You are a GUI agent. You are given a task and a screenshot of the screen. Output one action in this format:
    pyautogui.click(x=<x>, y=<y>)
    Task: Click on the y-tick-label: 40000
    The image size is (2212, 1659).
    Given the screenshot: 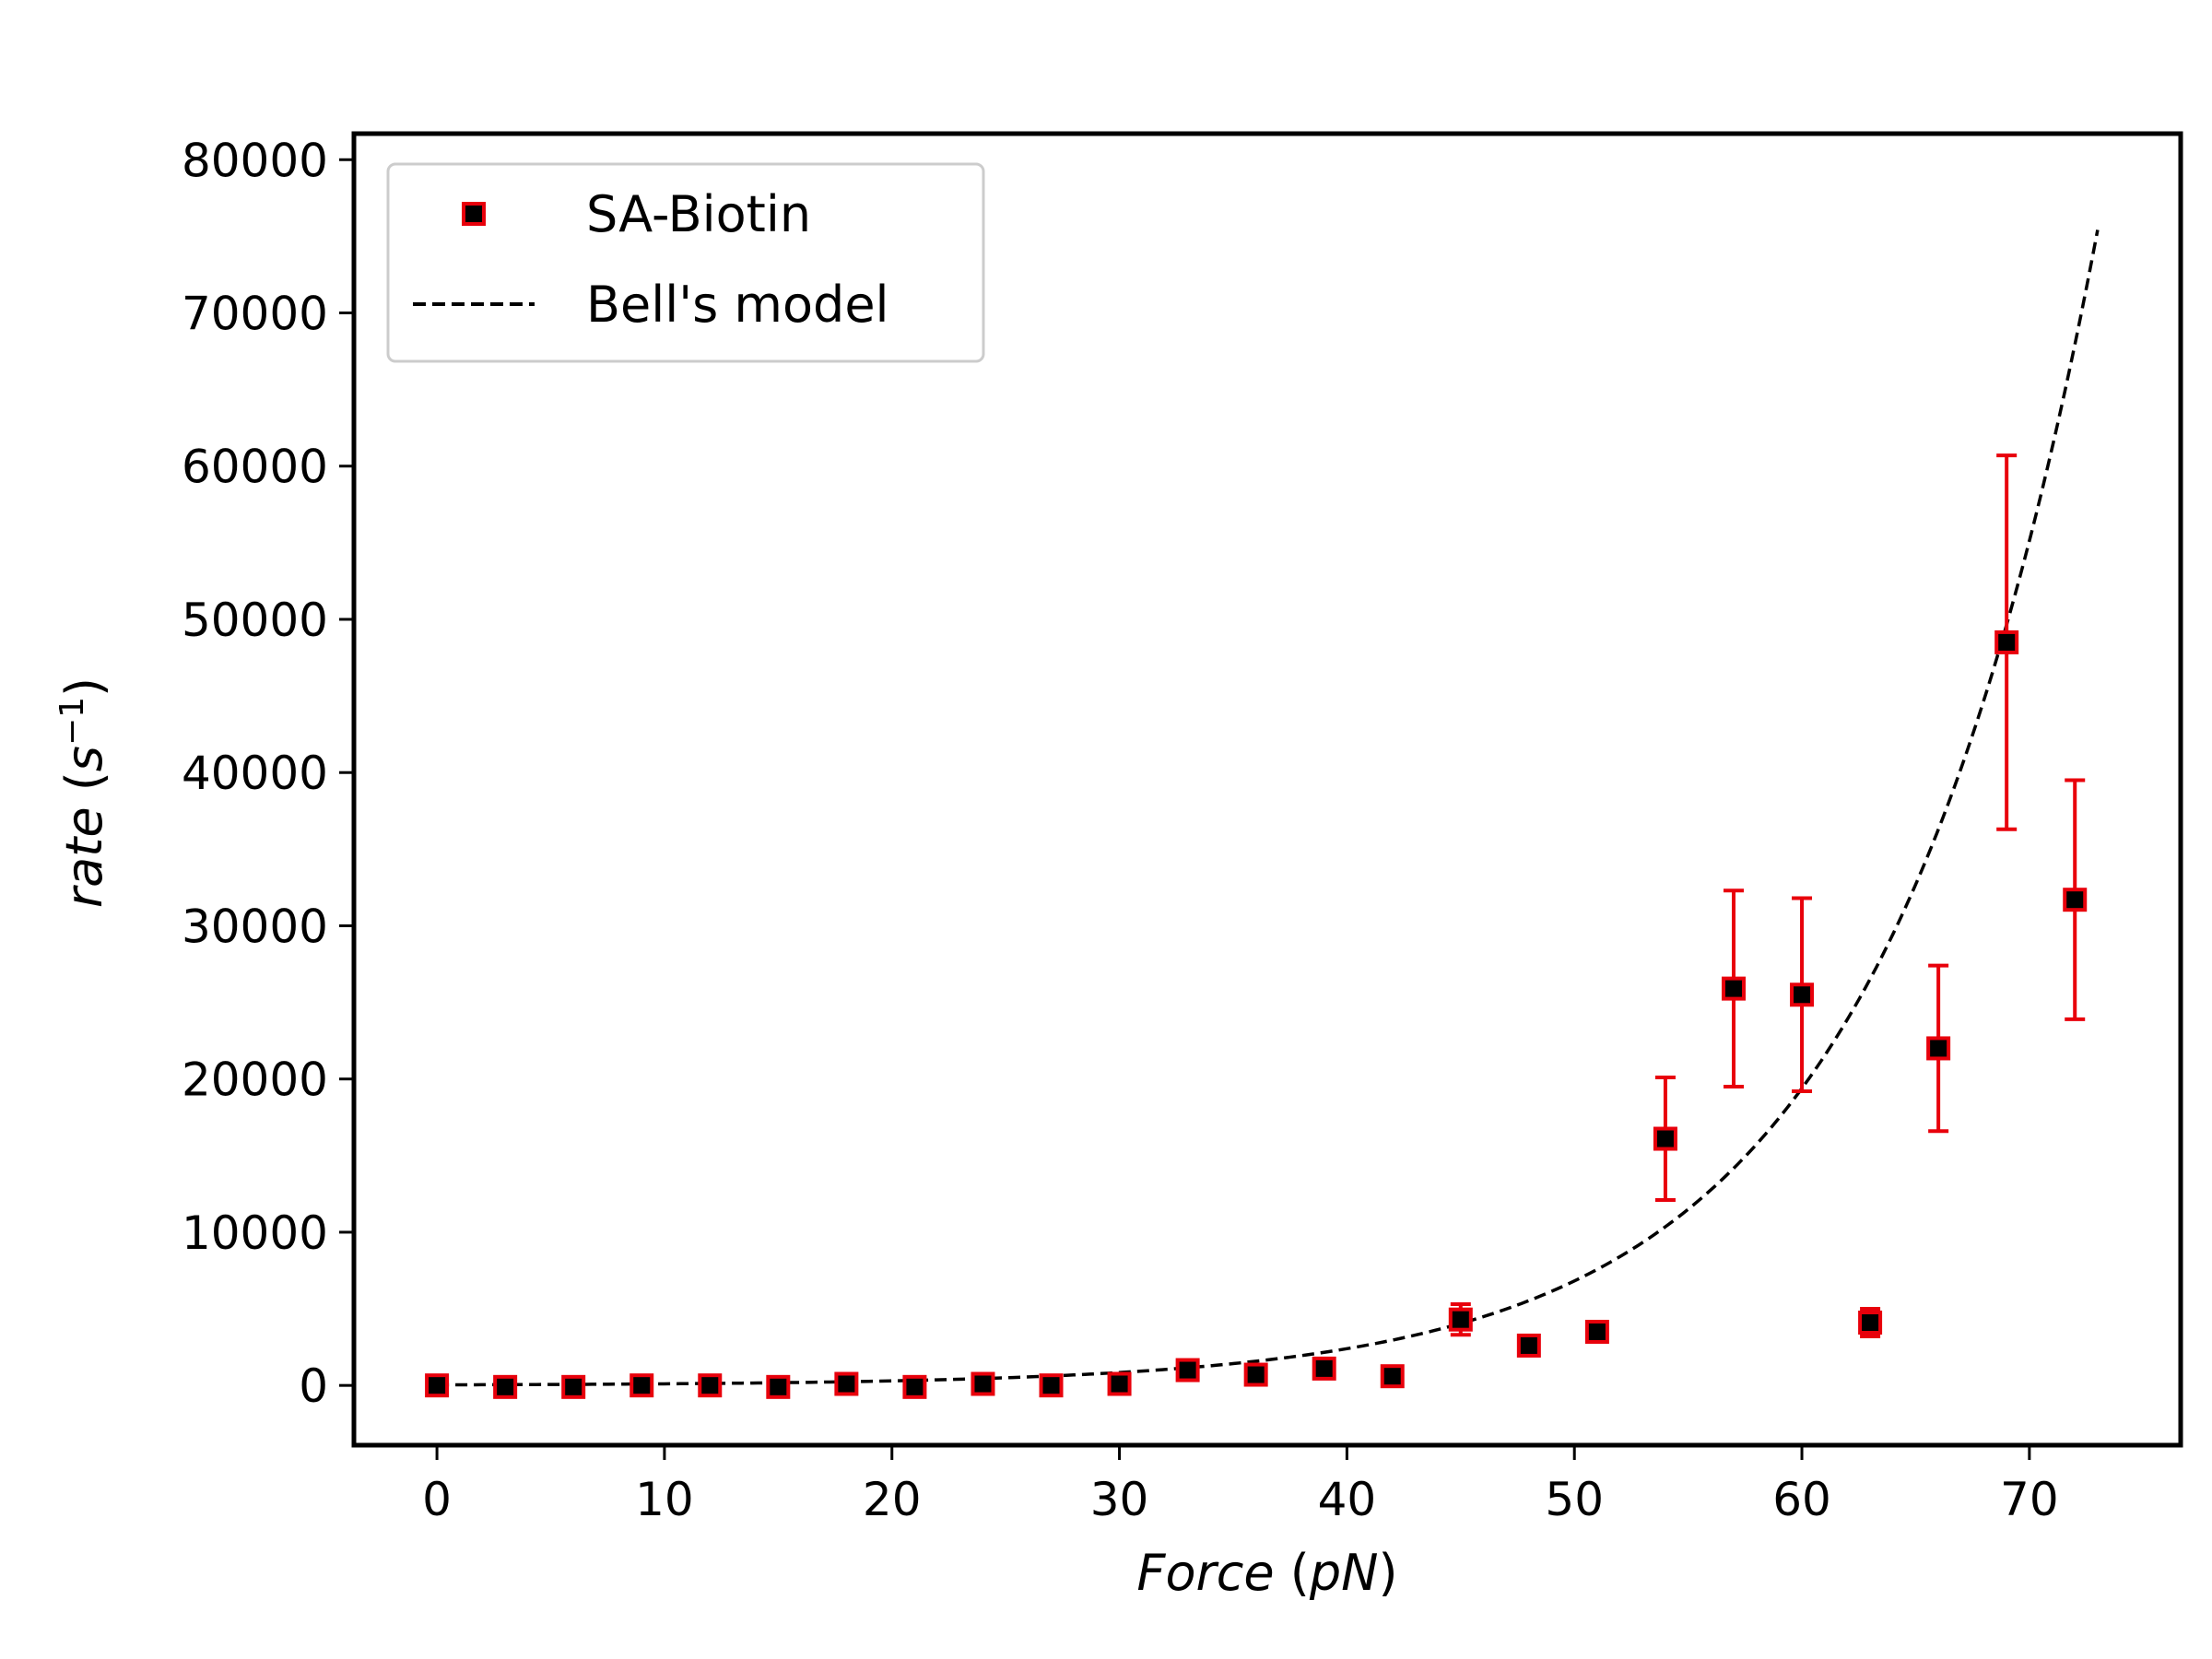 What is the action you would take?
    pyautogui.click(x=255, y=773)
    